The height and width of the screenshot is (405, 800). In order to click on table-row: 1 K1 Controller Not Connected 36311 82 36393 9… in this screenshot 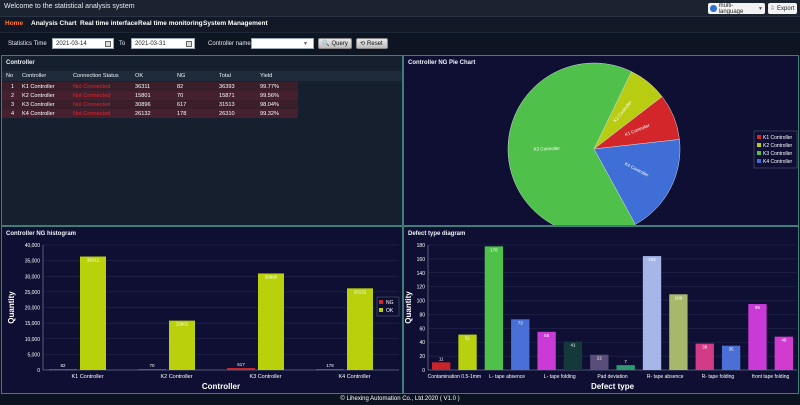, I will do `click(150, 86)`.